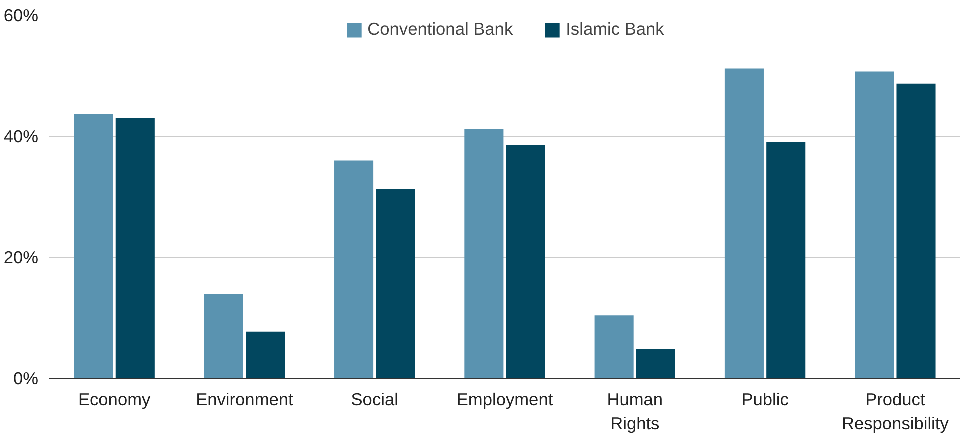 The height and width of the screenshot is (444, 973). Describe the element at coordinates (21, 258) in the screenshot. I see `y-tick-label: 20%` at that location.